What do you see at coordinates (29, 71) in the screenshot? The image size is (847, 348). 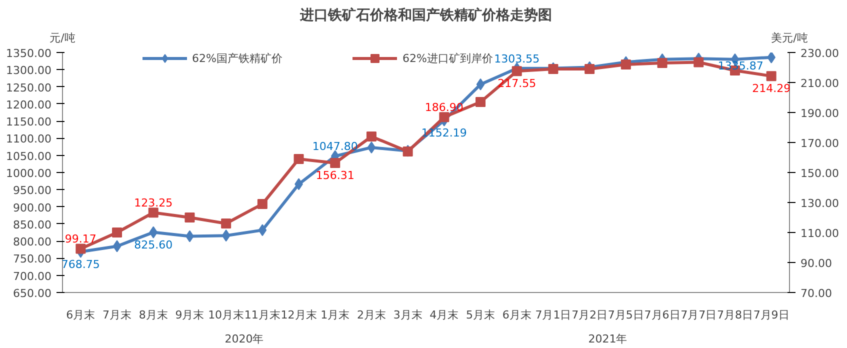 I see `y-tick-label: 1300.00` at bounding box center [29, 71].